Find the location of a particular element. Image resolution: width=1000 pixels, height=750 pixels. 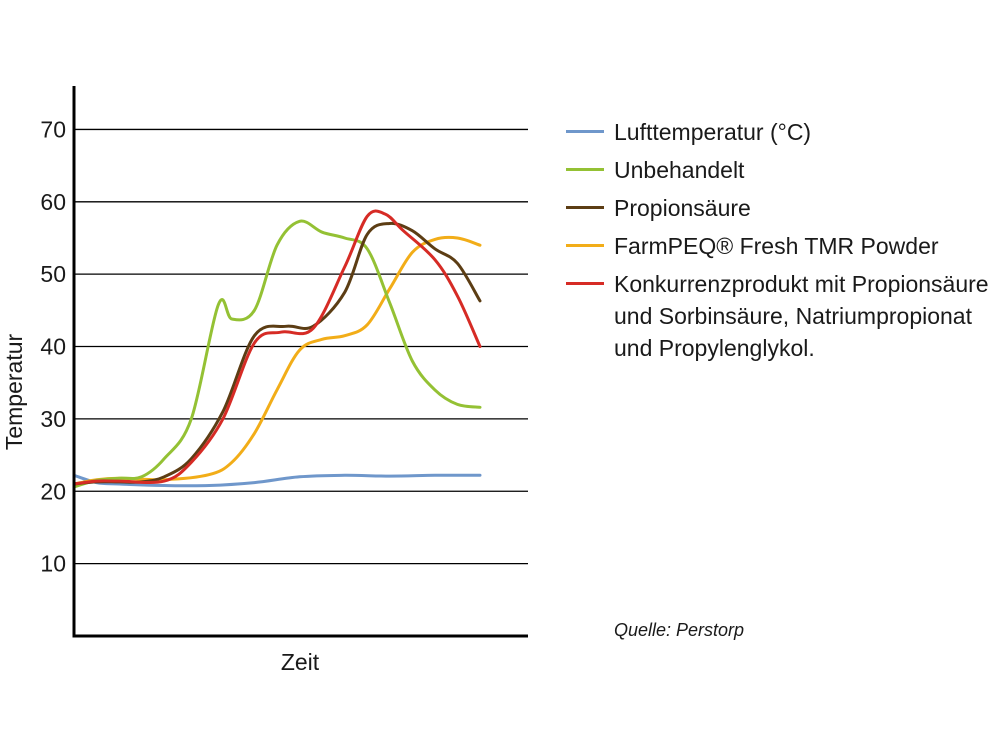

legend-item: Unbehandelt is located at coordinates (781, 170).